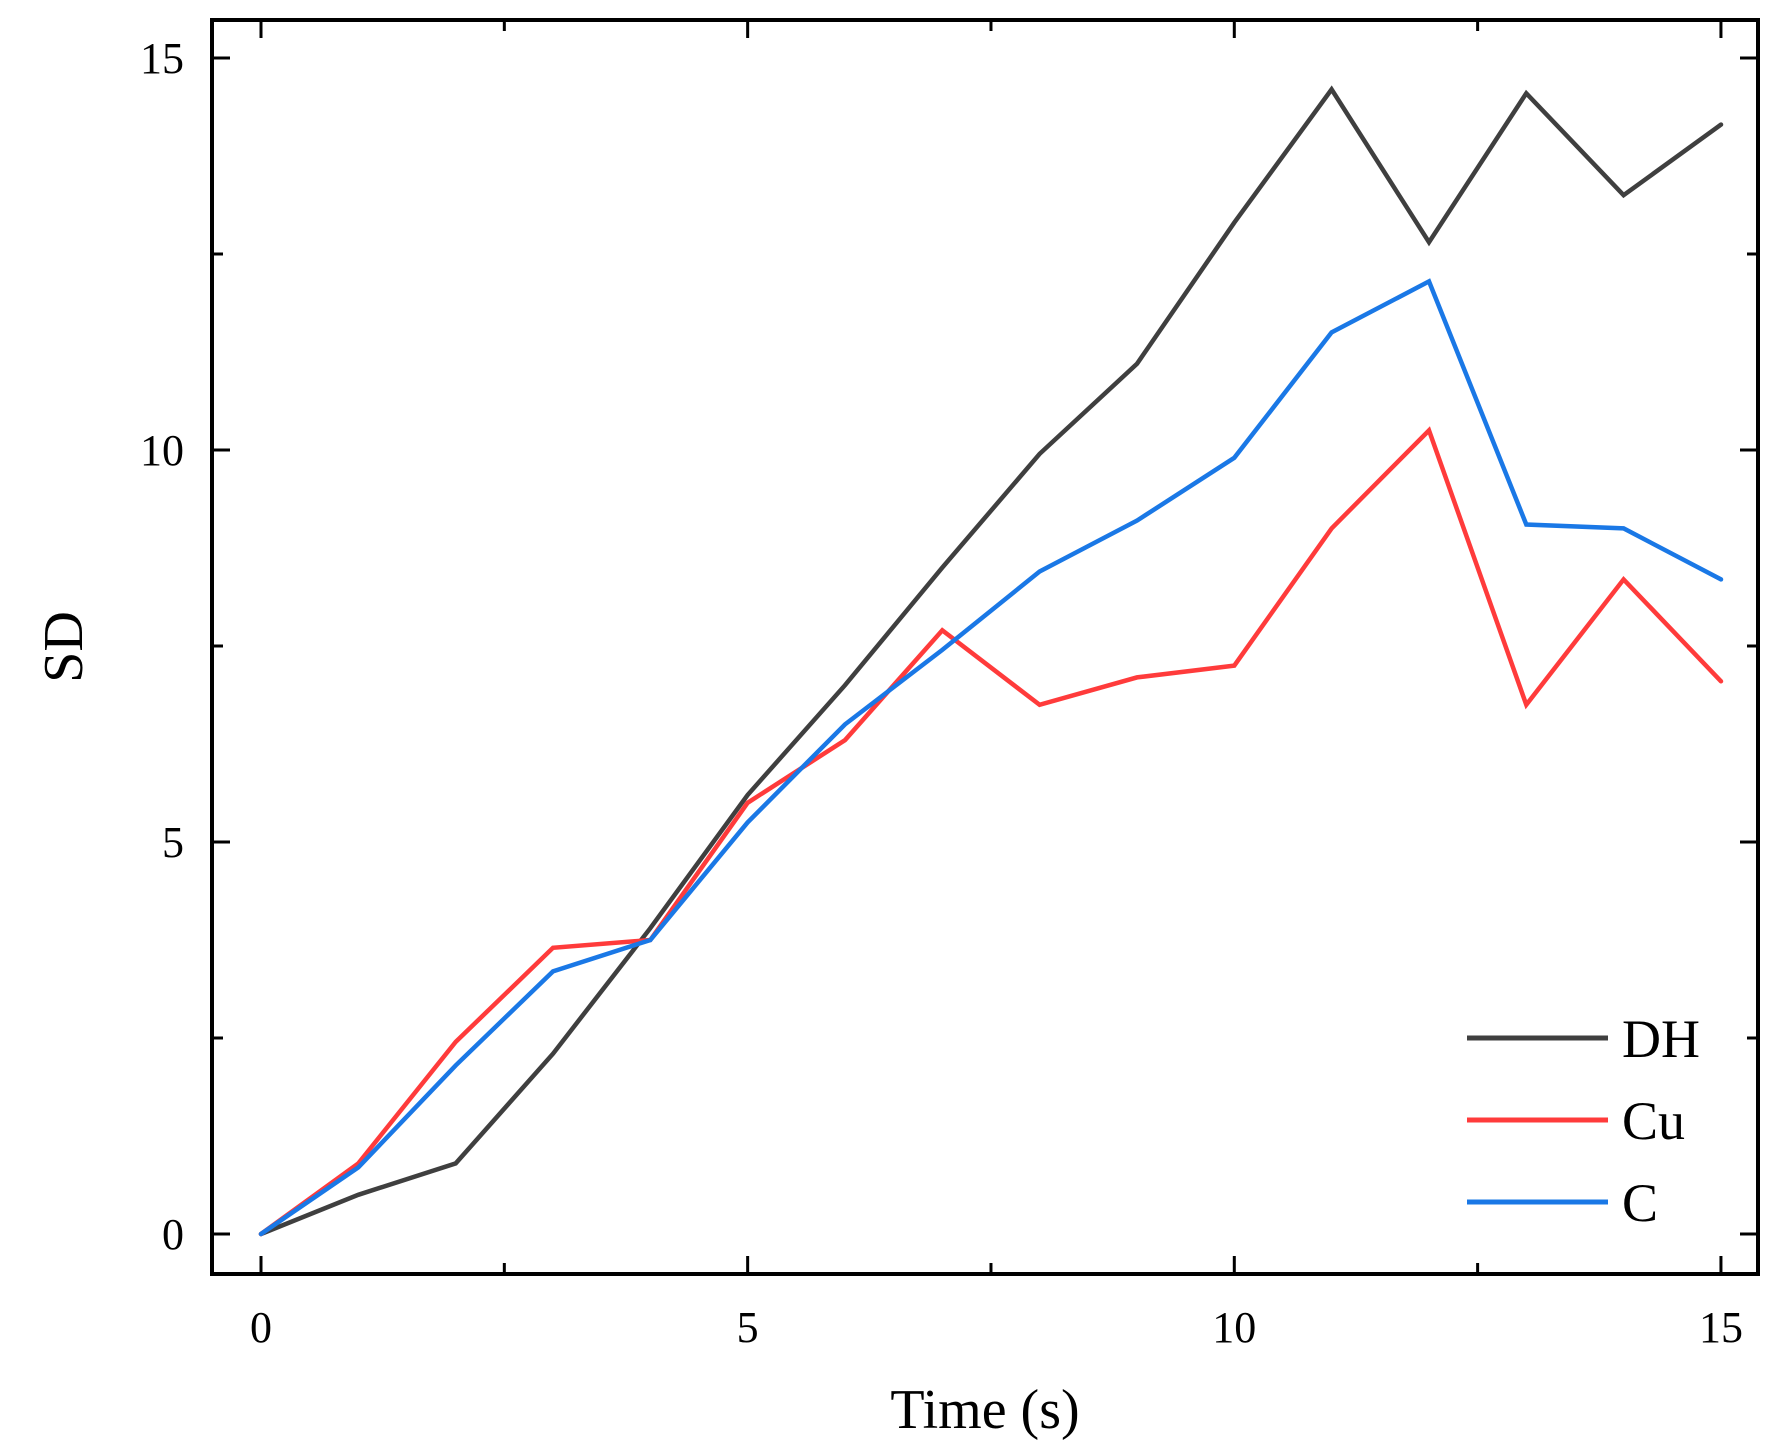  I want to click on y-tick-label: 0, so click(173, 1234).